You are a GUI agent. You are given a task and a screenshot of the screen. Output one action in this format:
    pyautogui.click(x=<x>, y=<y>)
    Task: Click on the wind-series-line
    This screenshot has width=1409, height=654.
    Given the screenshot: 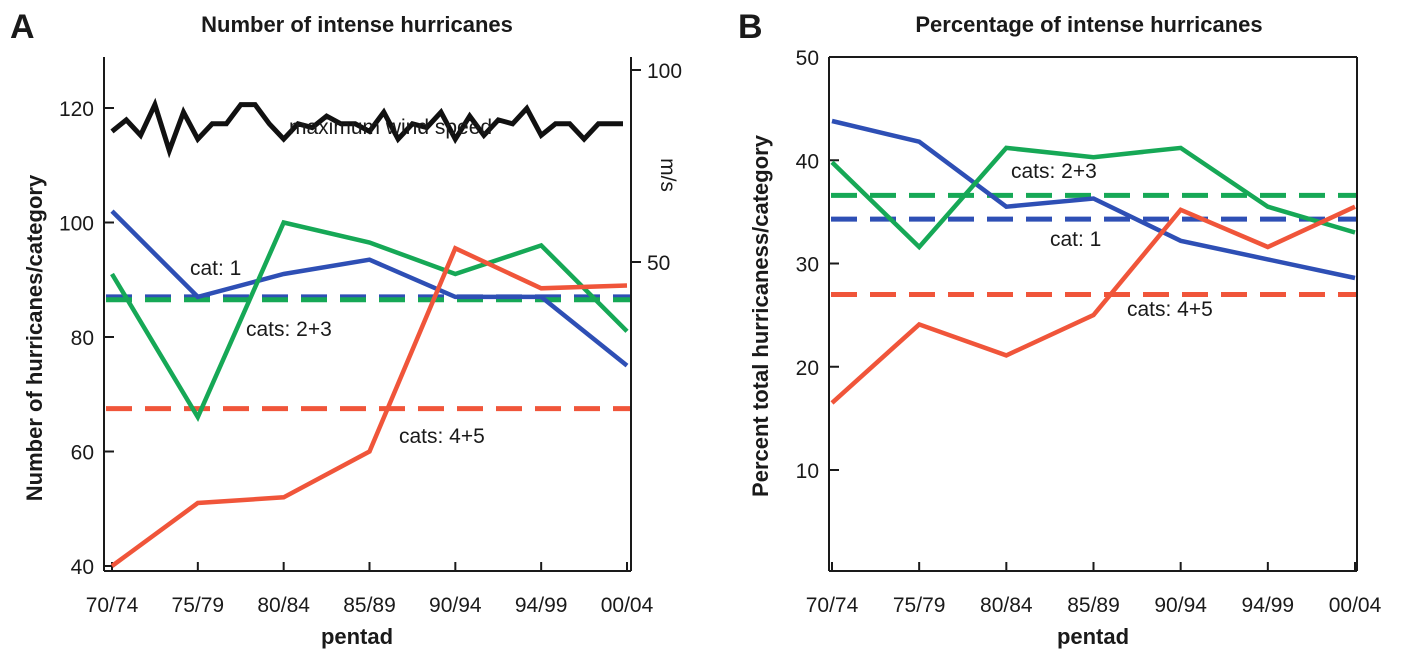 What is the action you would take?
    pyautogui.click(x=366, y=128)
    